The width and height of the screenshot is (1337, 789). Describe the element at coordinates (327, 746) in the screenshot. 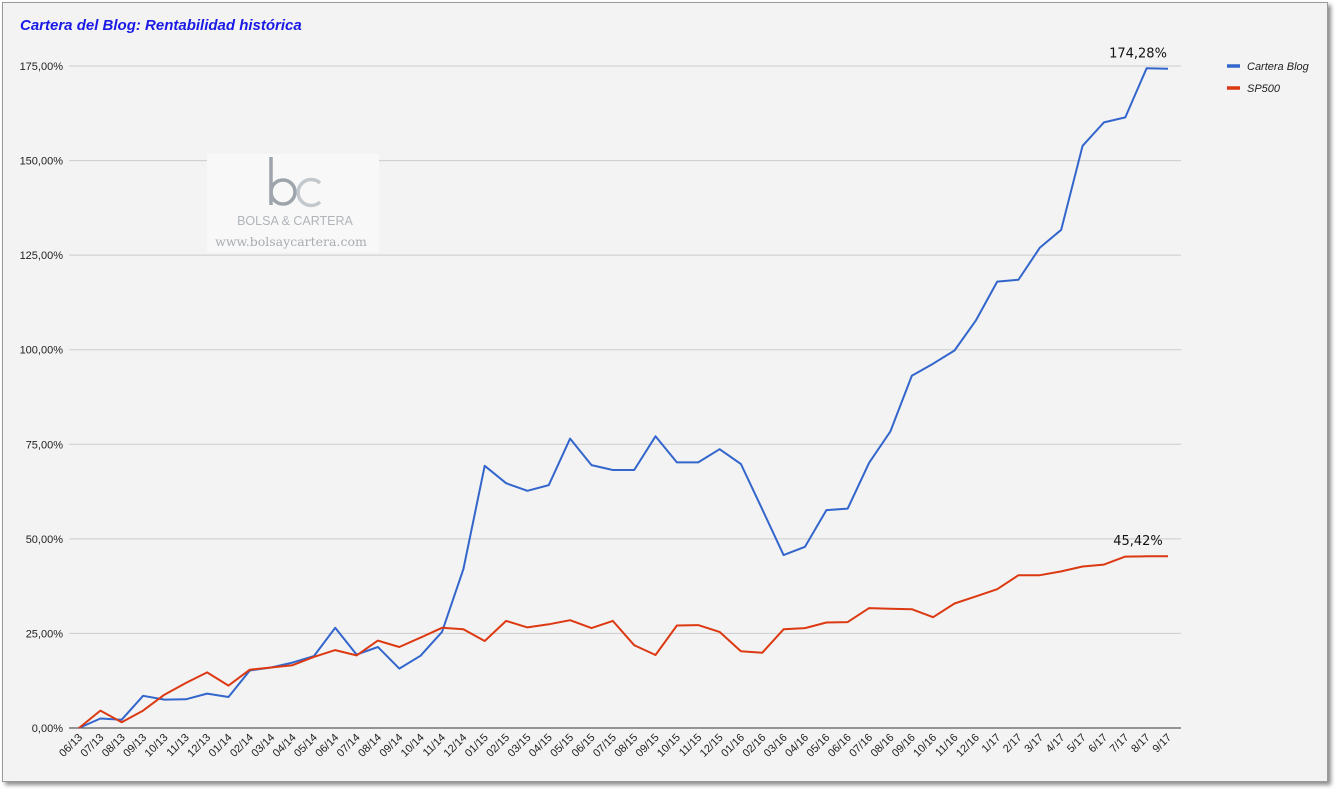

I see `x-tick-label: 06/14` at that location.